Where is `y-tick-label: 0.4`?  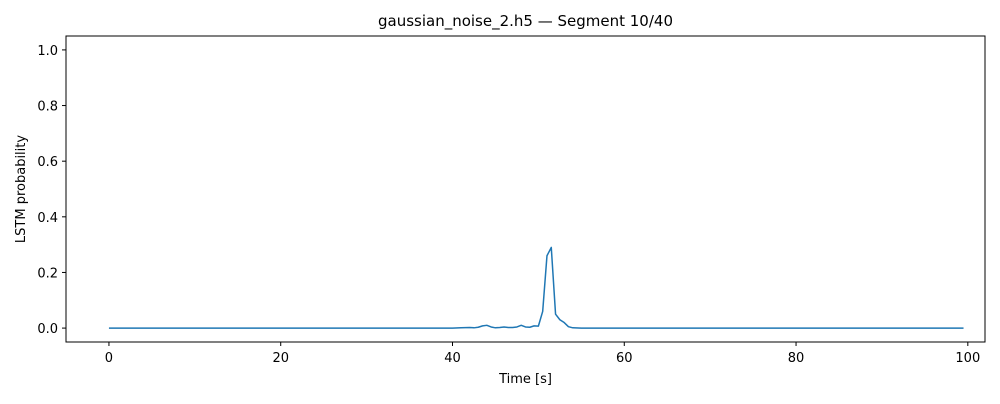 y-tick-label: 0.4 is located at coordinates (47, 218).